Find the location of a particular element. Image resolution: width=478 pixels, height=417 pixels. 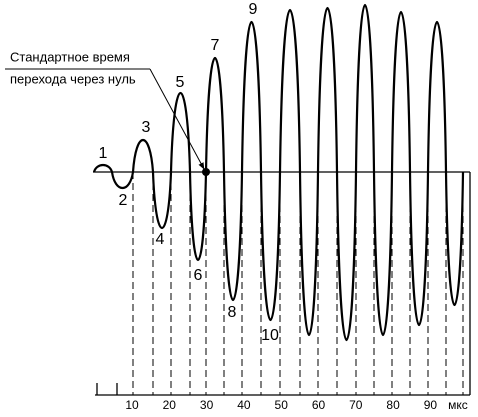

axis-tick-label: 50 is located at coordinates (282, 405).